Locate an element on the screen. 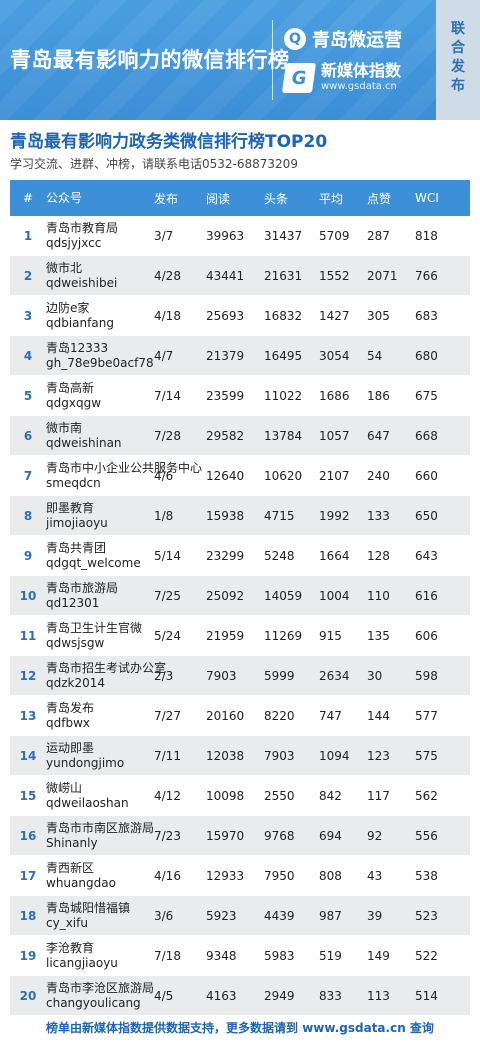 The width and height of the screenshot is (480, 1045). read-count-cell: 43441 is located at coordinates (225, 275).